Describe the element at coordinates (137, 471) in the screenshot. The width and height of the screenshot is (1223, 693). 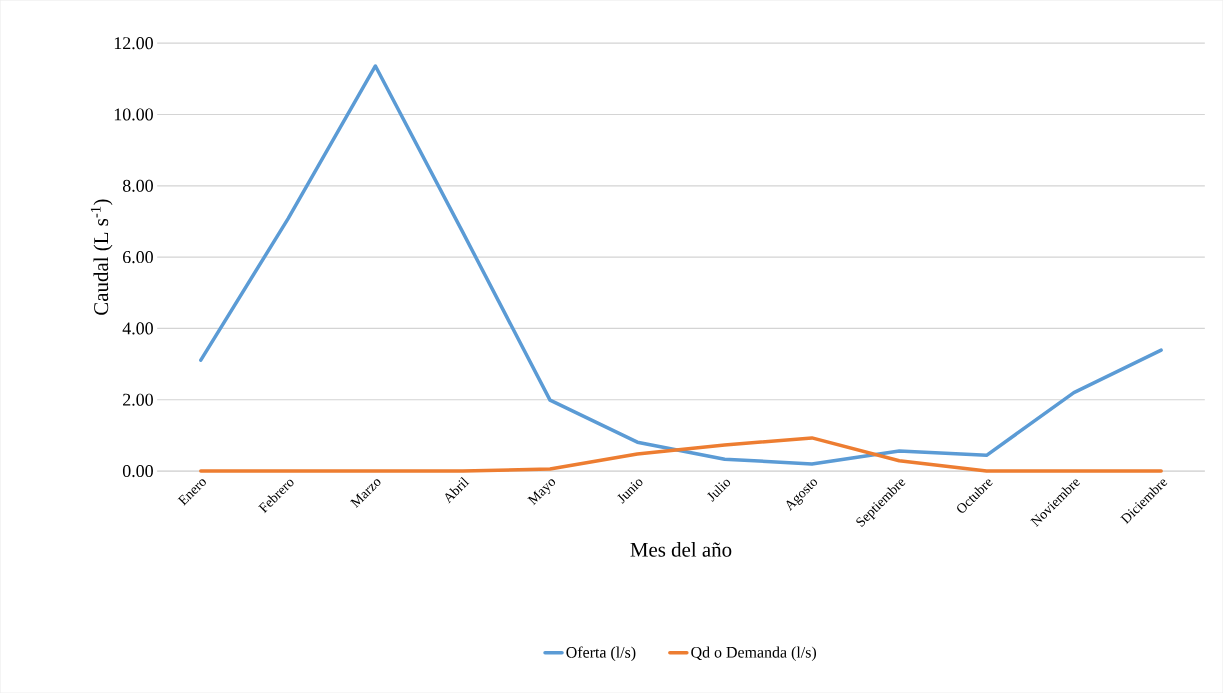
I see `y-tick-label: 0.00` at that location.